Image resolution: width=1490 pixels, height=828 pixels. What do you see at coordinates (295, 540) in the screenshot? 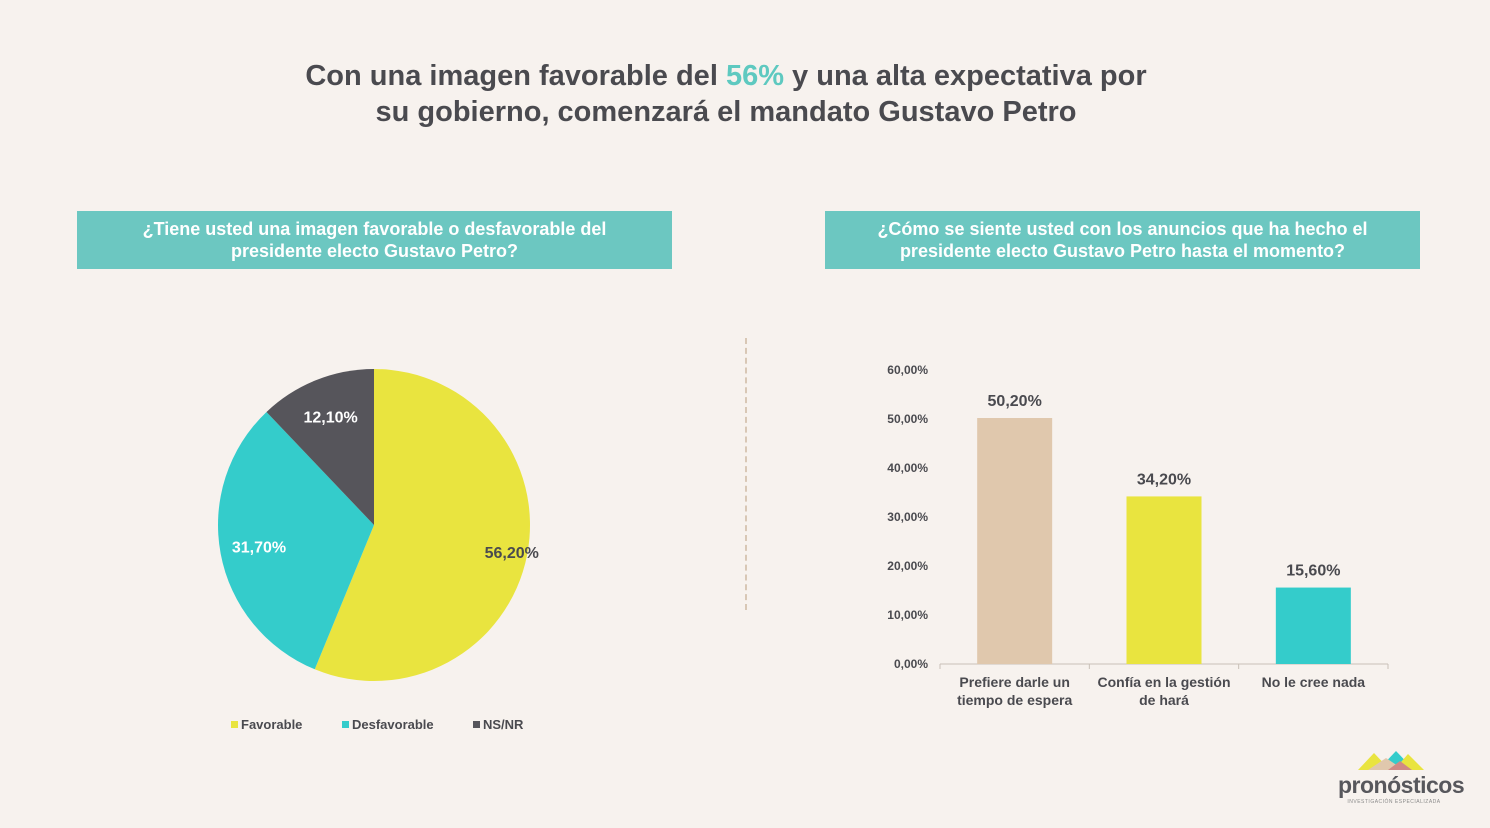
I see `pie-slice-desfavorable` at bounding box center [295, 540].